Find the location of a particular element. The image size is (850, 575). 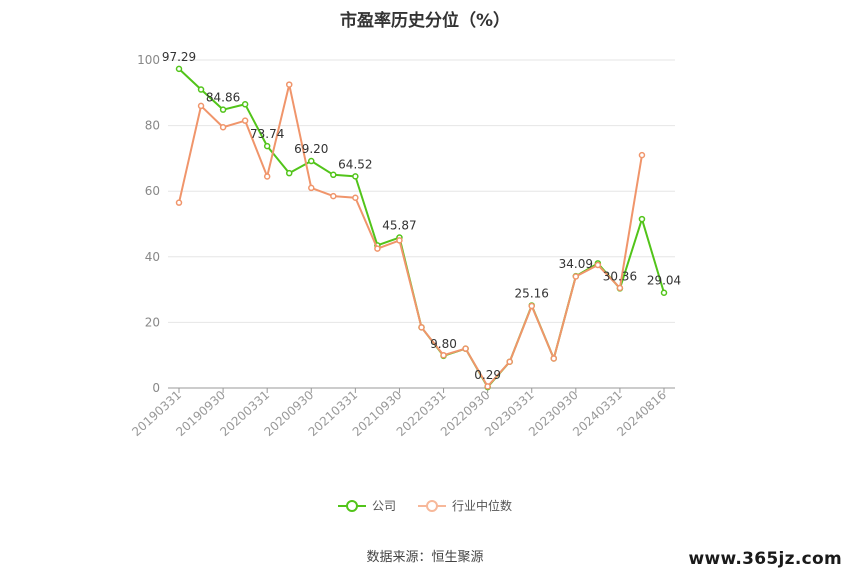

data-label: 29.04 is located at coordinates (664, 281).